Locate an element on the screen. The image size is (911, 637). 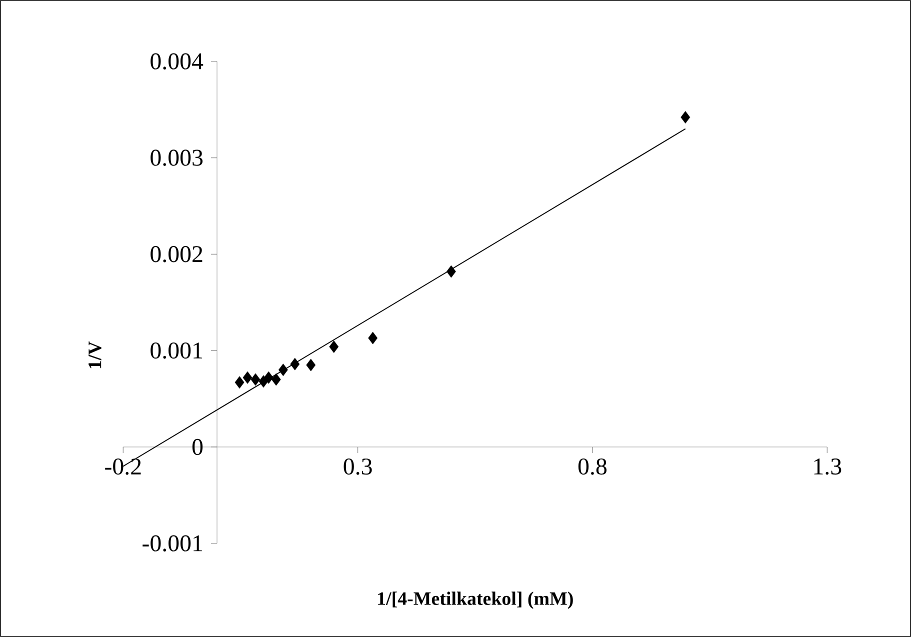
x-tick-label: 0.8 is located at coordinates (592, 466).